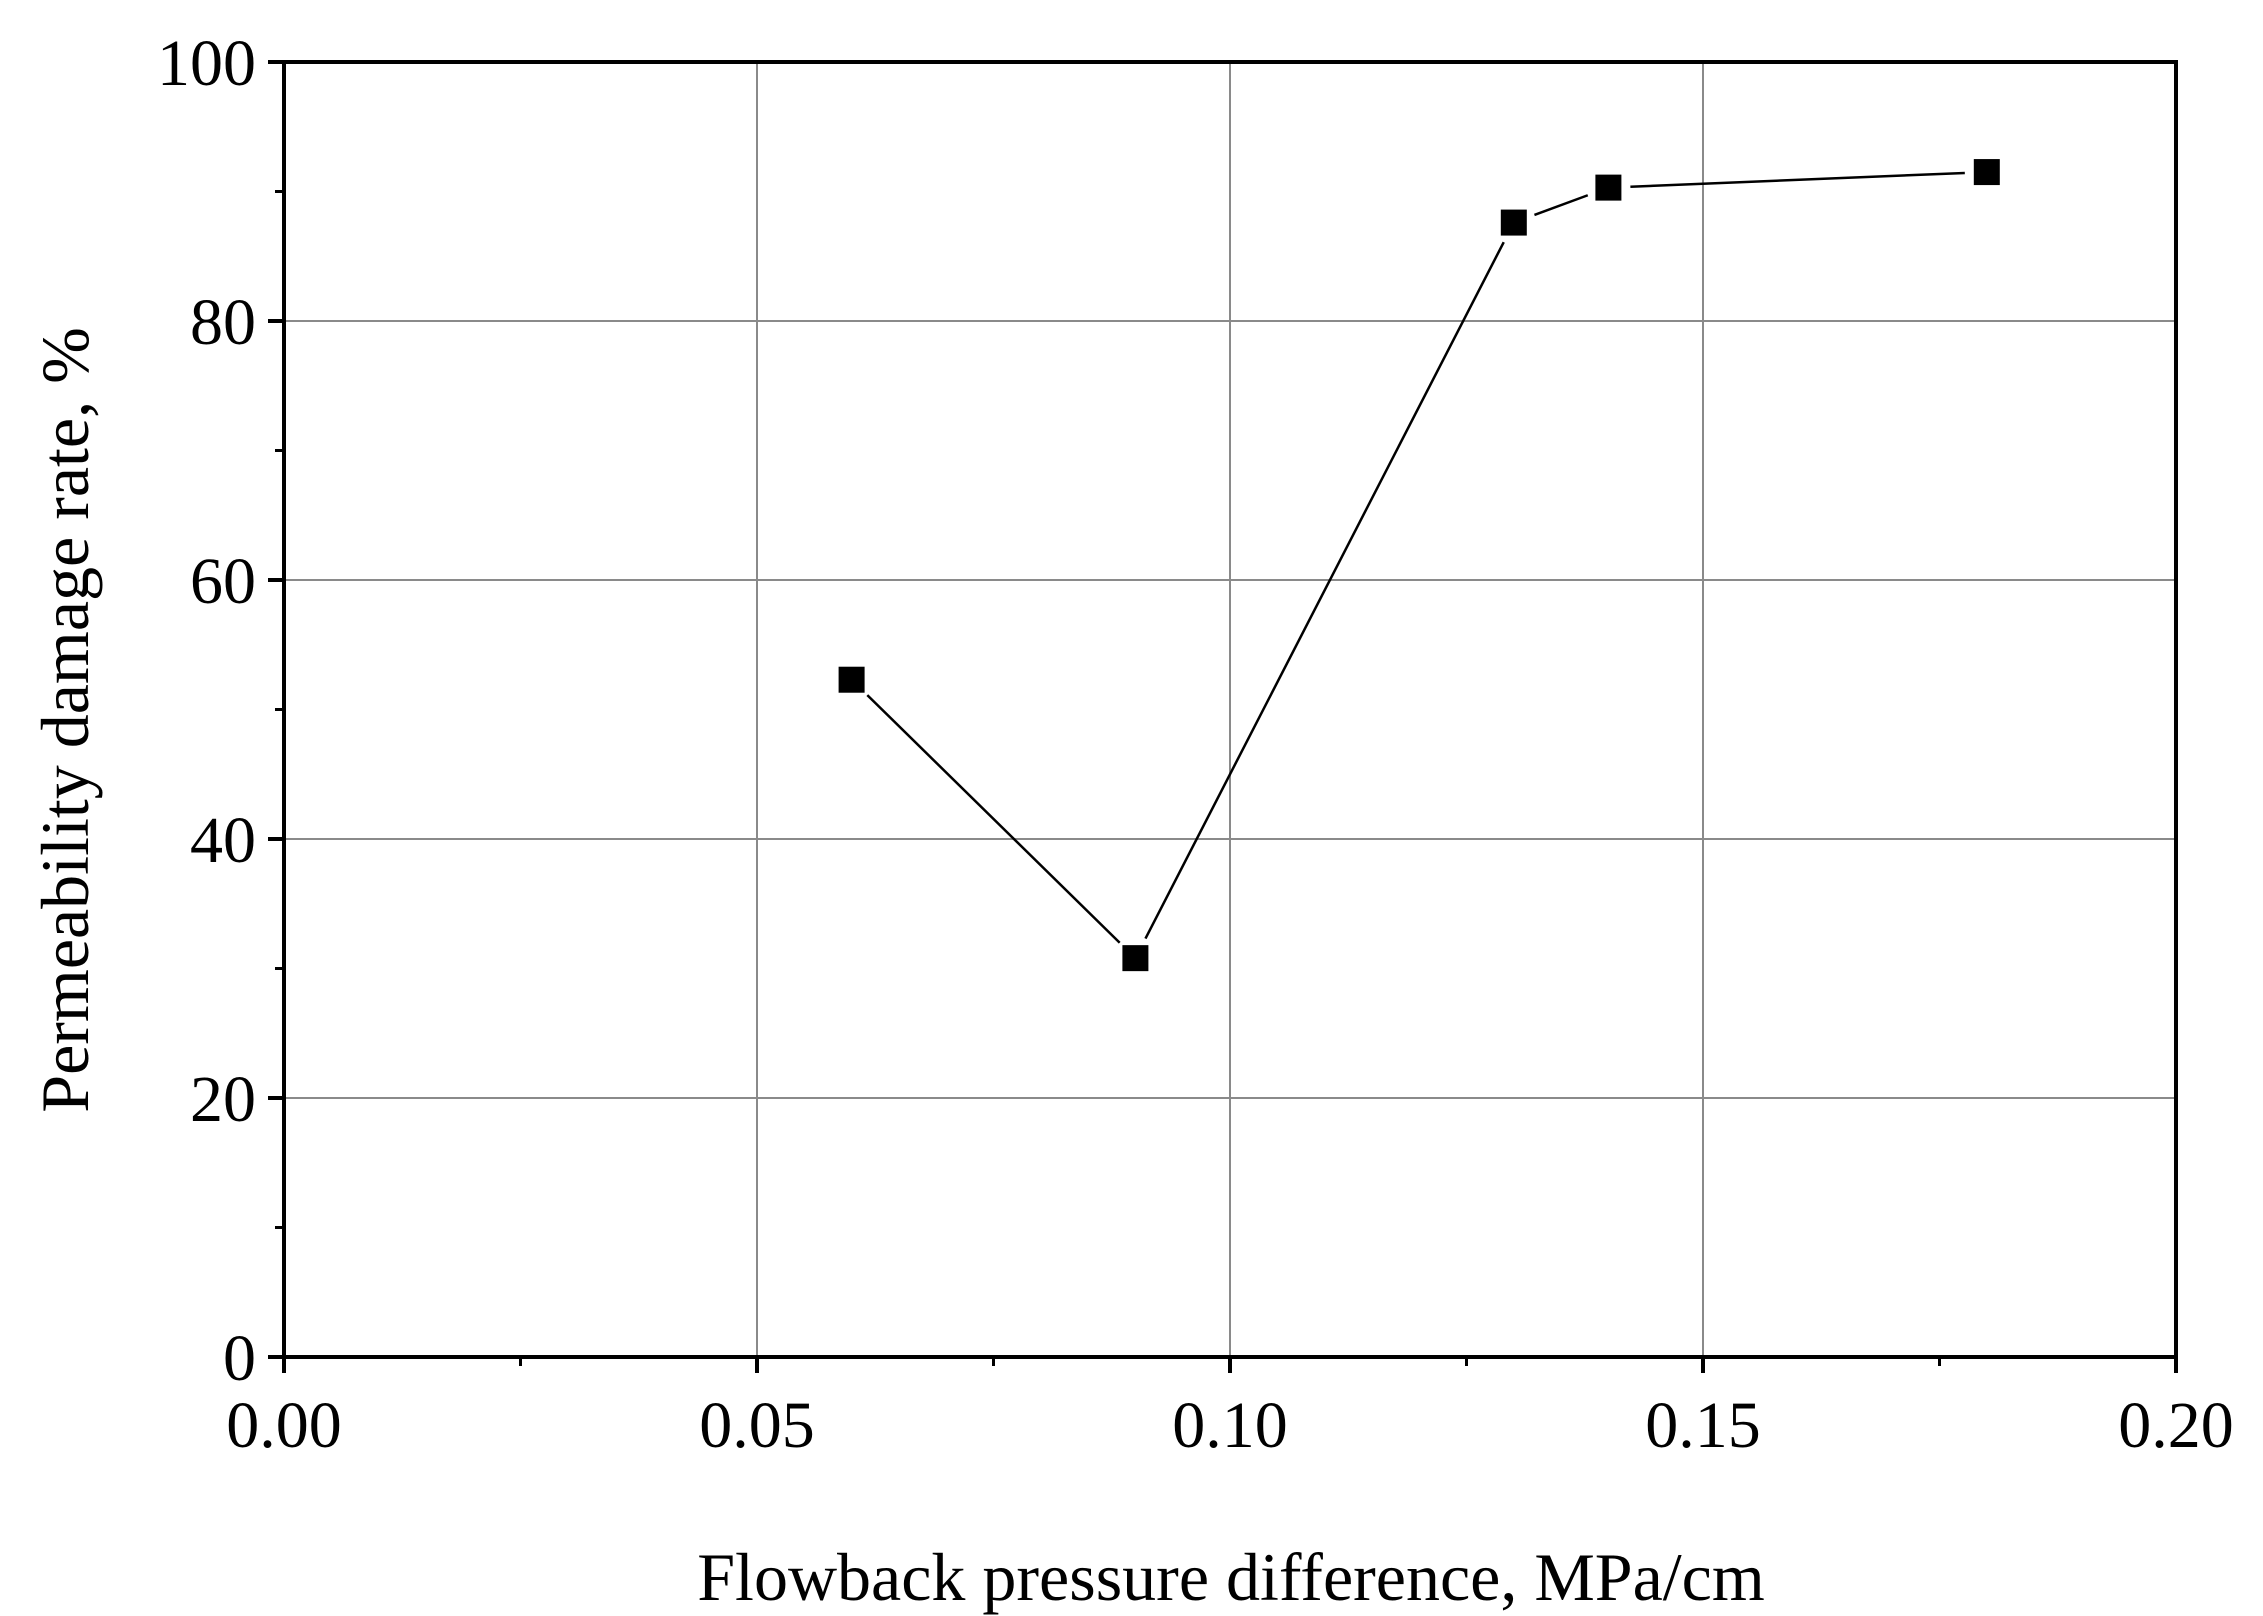 This screenshot has height=1616, width=2263. Describe the element at coordinates (223, 1099) in the screenshot. I see `y-tick-label: 20` at that location.